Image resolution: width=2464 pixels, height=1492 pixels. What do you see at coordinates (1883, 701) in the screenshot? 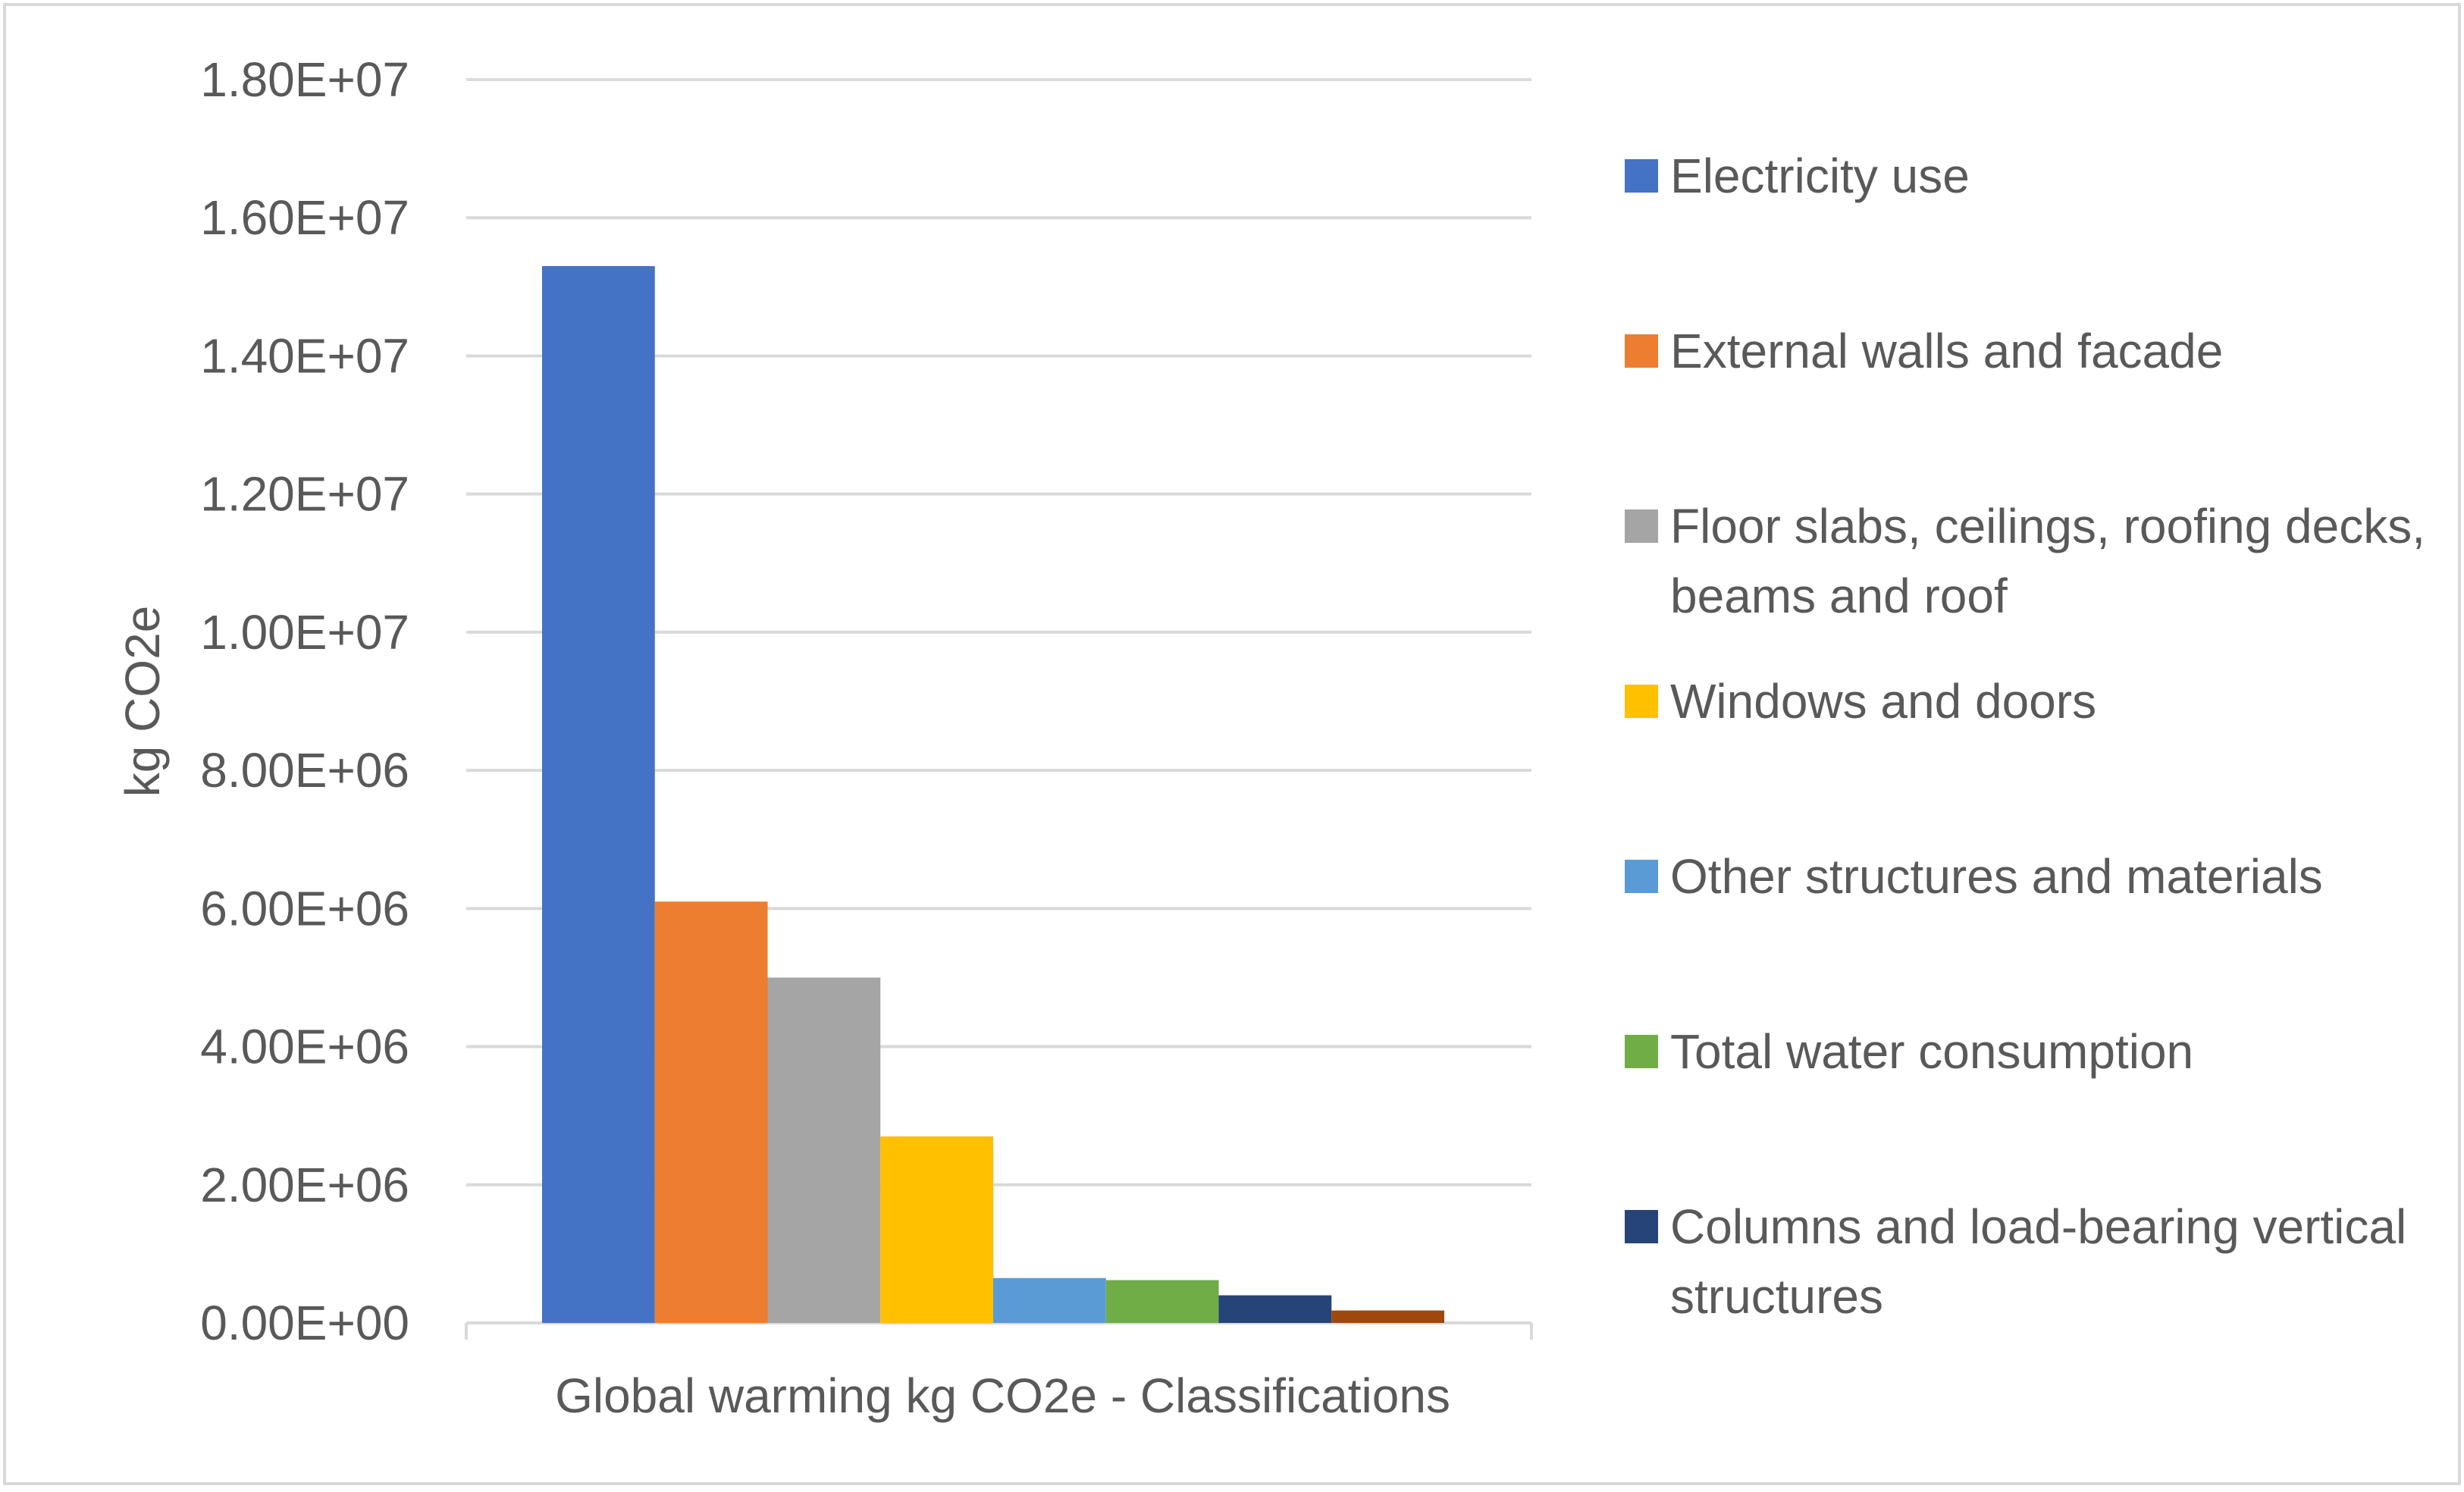
I see `legend-label: Windows and doors` at bounding box center [1883, 701].